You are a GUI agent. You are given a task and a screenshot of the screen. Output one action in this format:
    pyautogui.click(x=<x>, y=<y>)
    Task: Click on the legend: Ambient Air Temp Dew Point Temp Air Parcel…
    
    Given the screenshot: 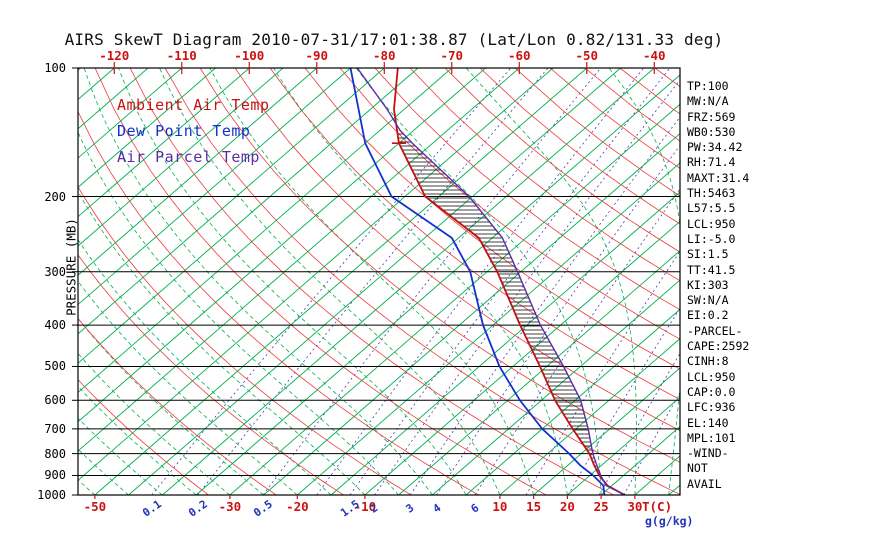 What is the action you would take?
    pyautogui.click(x=193, y=131)
    